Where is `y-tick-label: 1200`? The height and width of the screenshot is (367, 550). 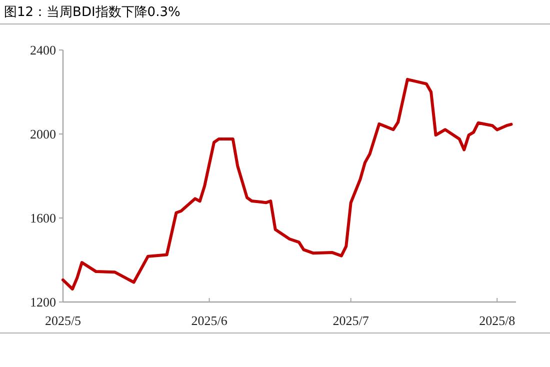 y-tick-label: 1200 is located at coordinates (43, 302).